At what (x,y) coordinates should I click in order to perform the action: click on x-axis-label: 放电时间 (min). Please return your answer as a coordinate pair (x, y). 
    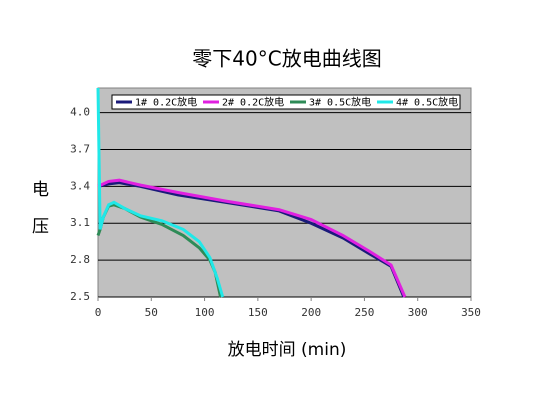
    Looking at the image, I should click on (287, 350).